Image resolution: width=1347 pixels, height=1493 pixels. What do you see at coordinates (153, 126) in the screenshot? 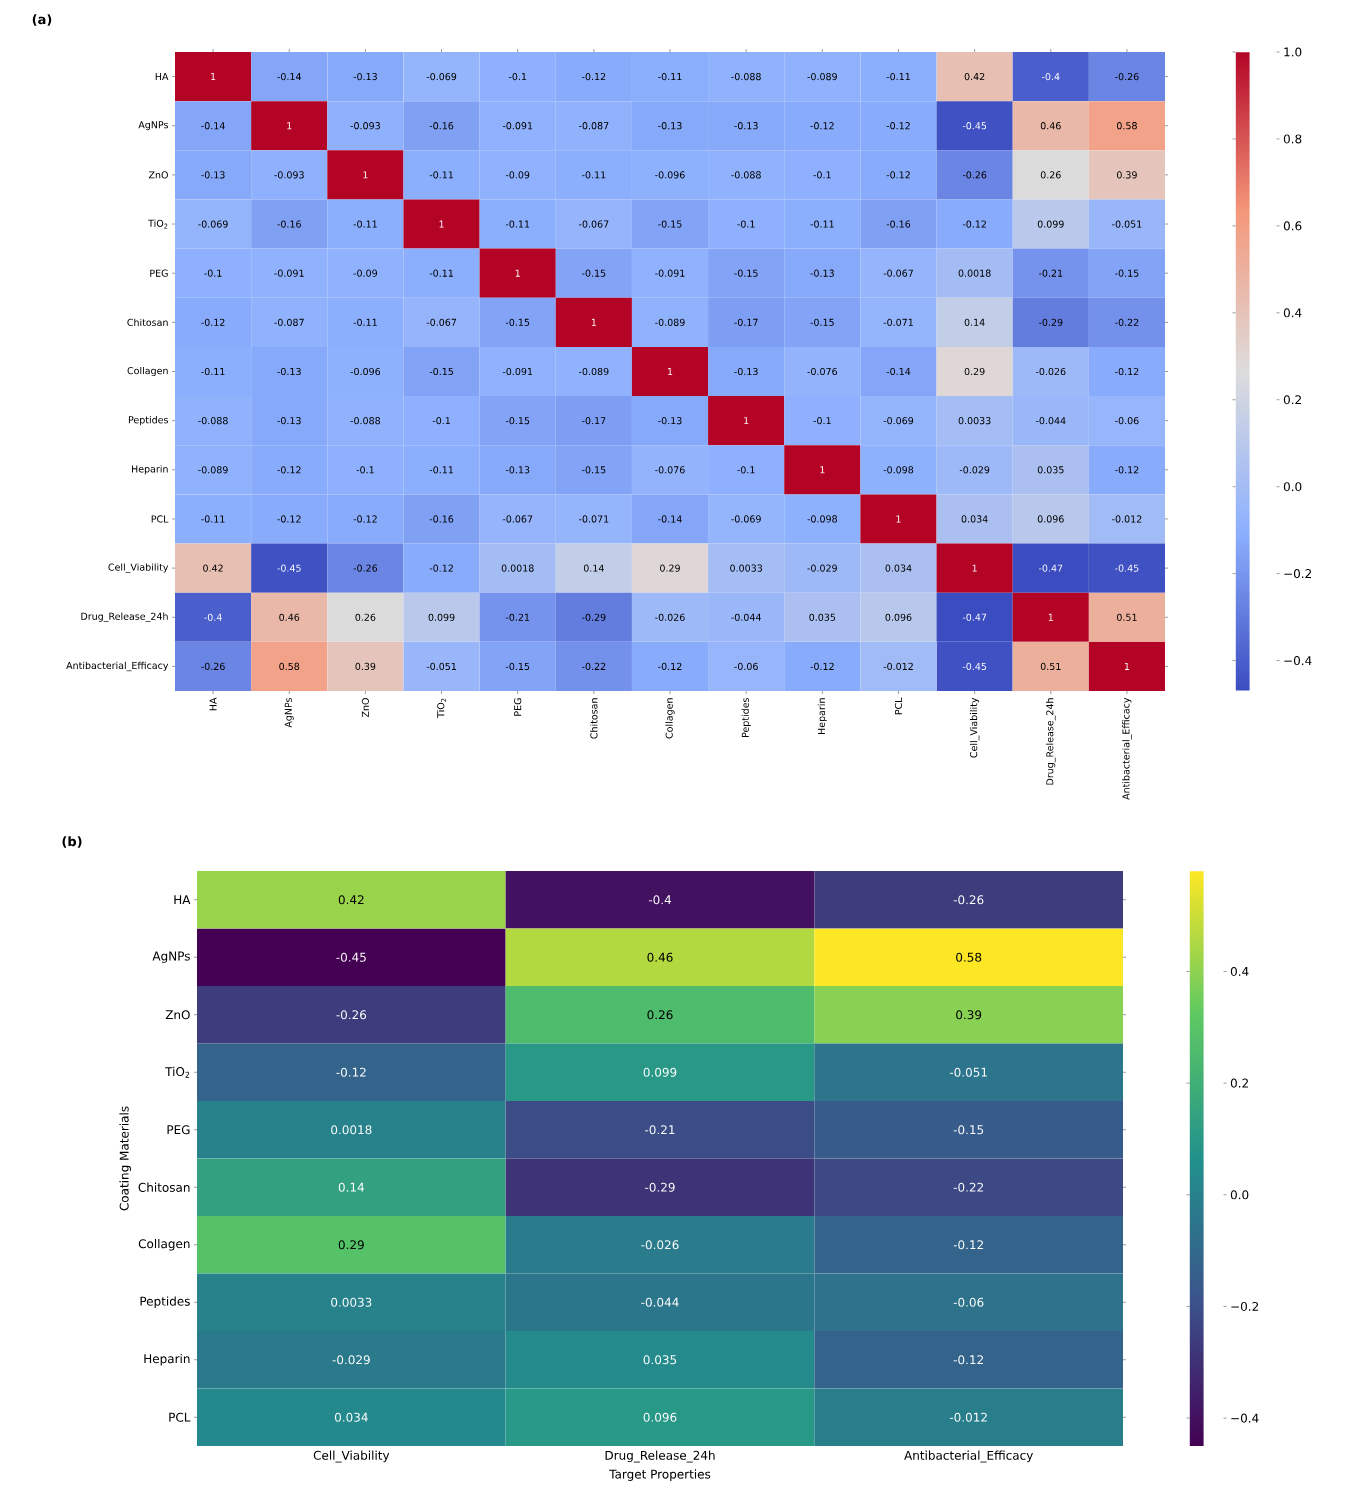
I see `y-tick-label: AgNPs` at bounding box center [153, 126].